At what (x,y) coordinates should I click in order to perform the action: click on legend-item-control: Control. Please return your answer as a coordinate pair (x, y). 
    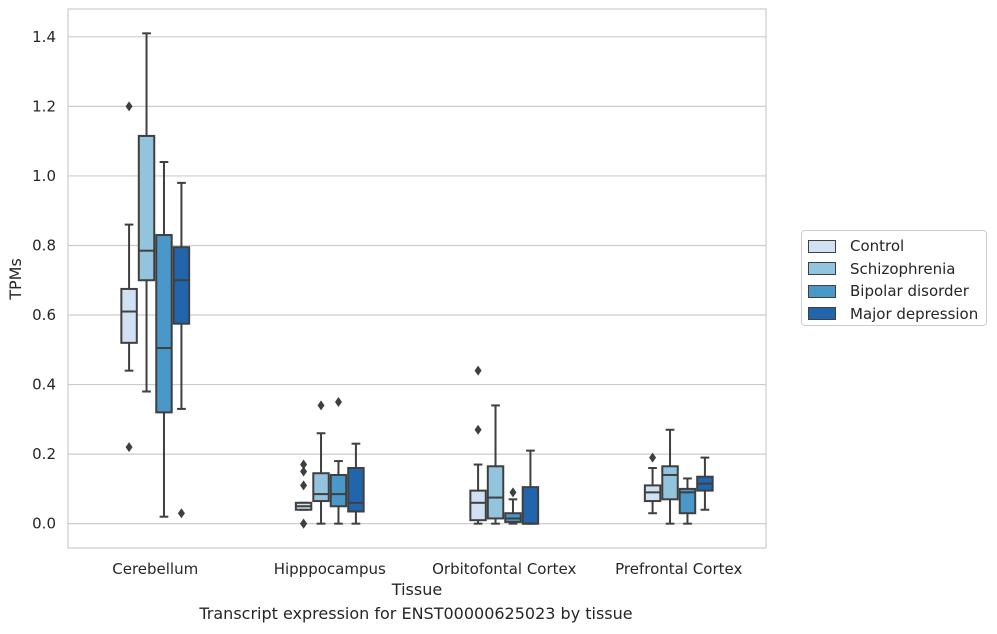
    Looking at the image, I should click on (897, 246).